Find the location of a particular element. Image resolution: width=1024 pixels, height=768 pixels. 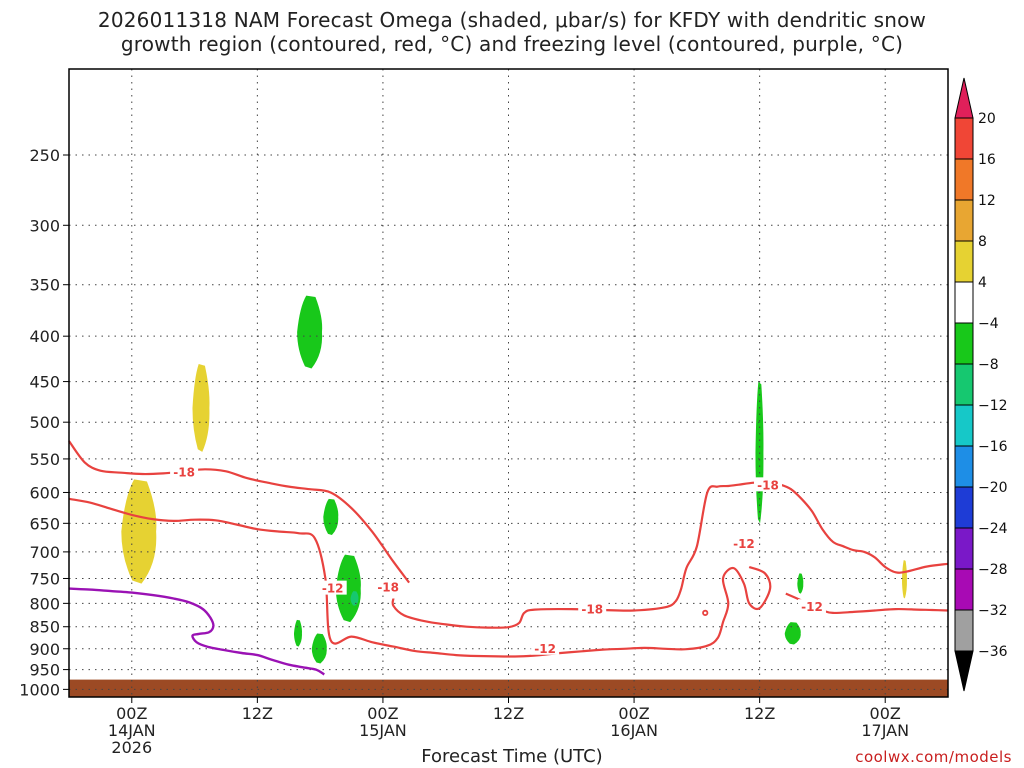

y-tick-label: 500 is located at coordinates (44, 422).